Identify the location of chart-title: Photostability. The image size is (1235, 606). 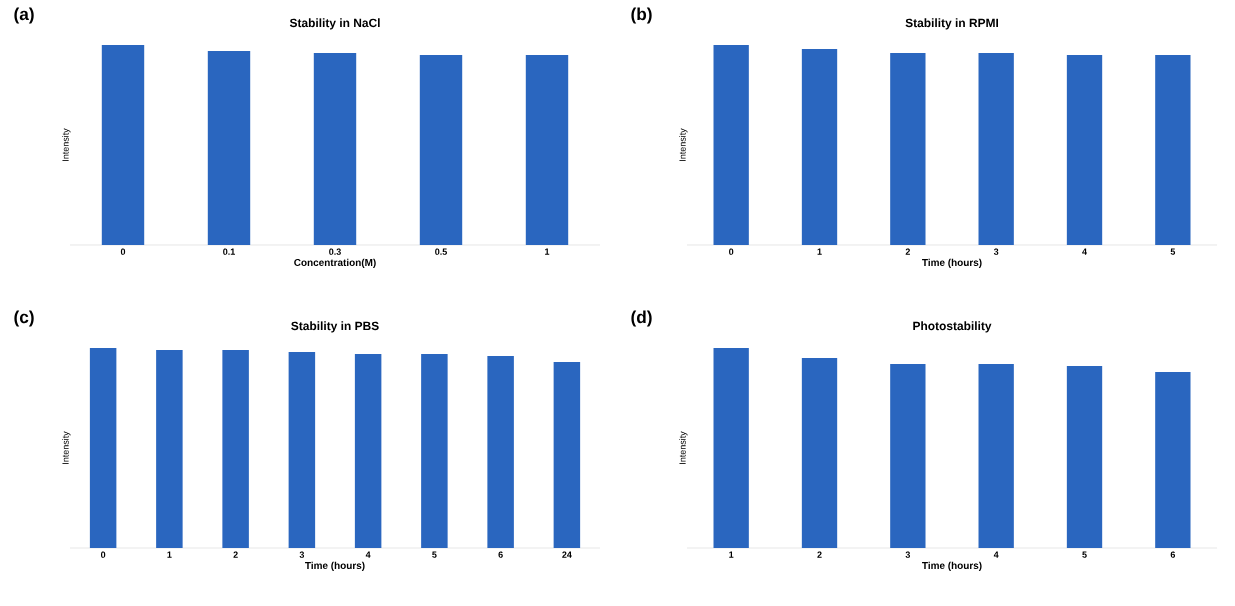
(952, 327).